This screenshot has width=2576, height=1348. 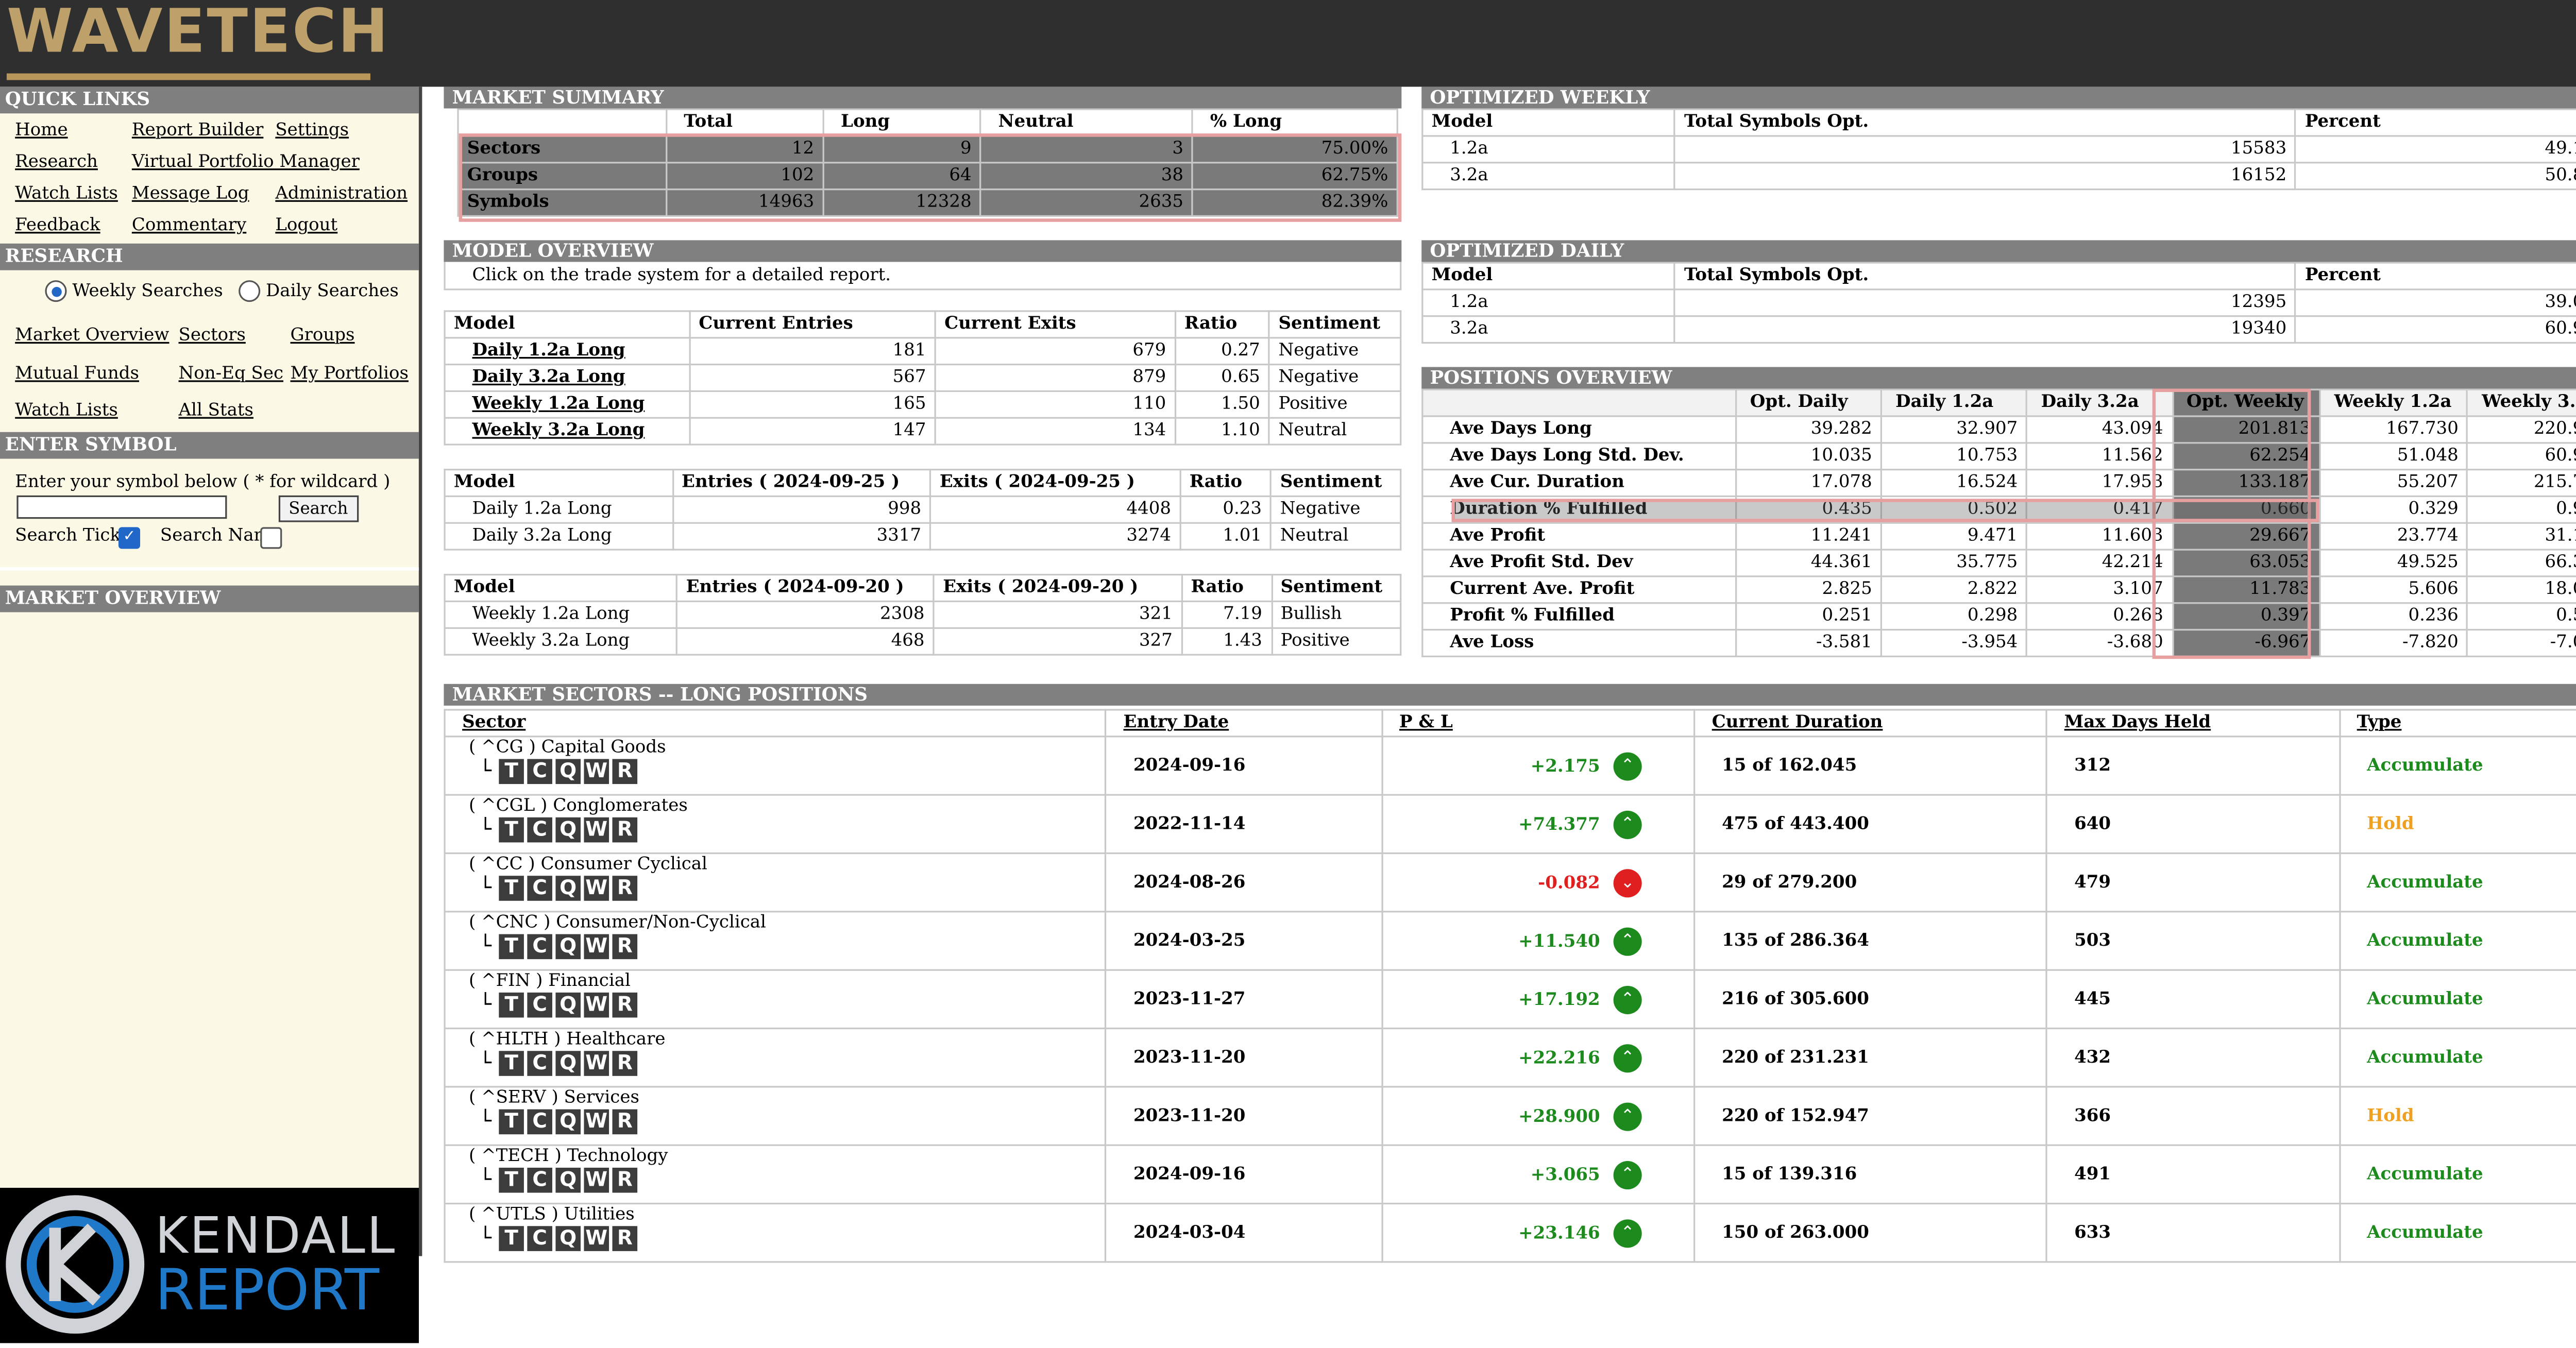 I want to click on link-groups: Groups, so click(x=322, y=335).